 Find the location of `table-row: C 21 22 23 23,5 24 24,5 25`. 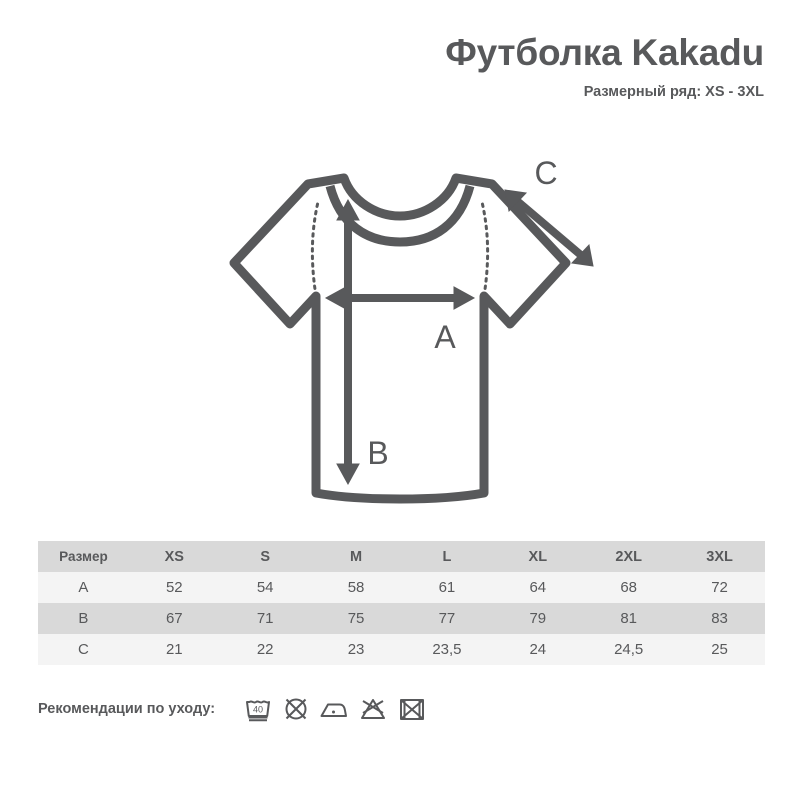

table-row: C 21 22 23 23,5 24 24,5 25 is located at coordinates (401, 649).